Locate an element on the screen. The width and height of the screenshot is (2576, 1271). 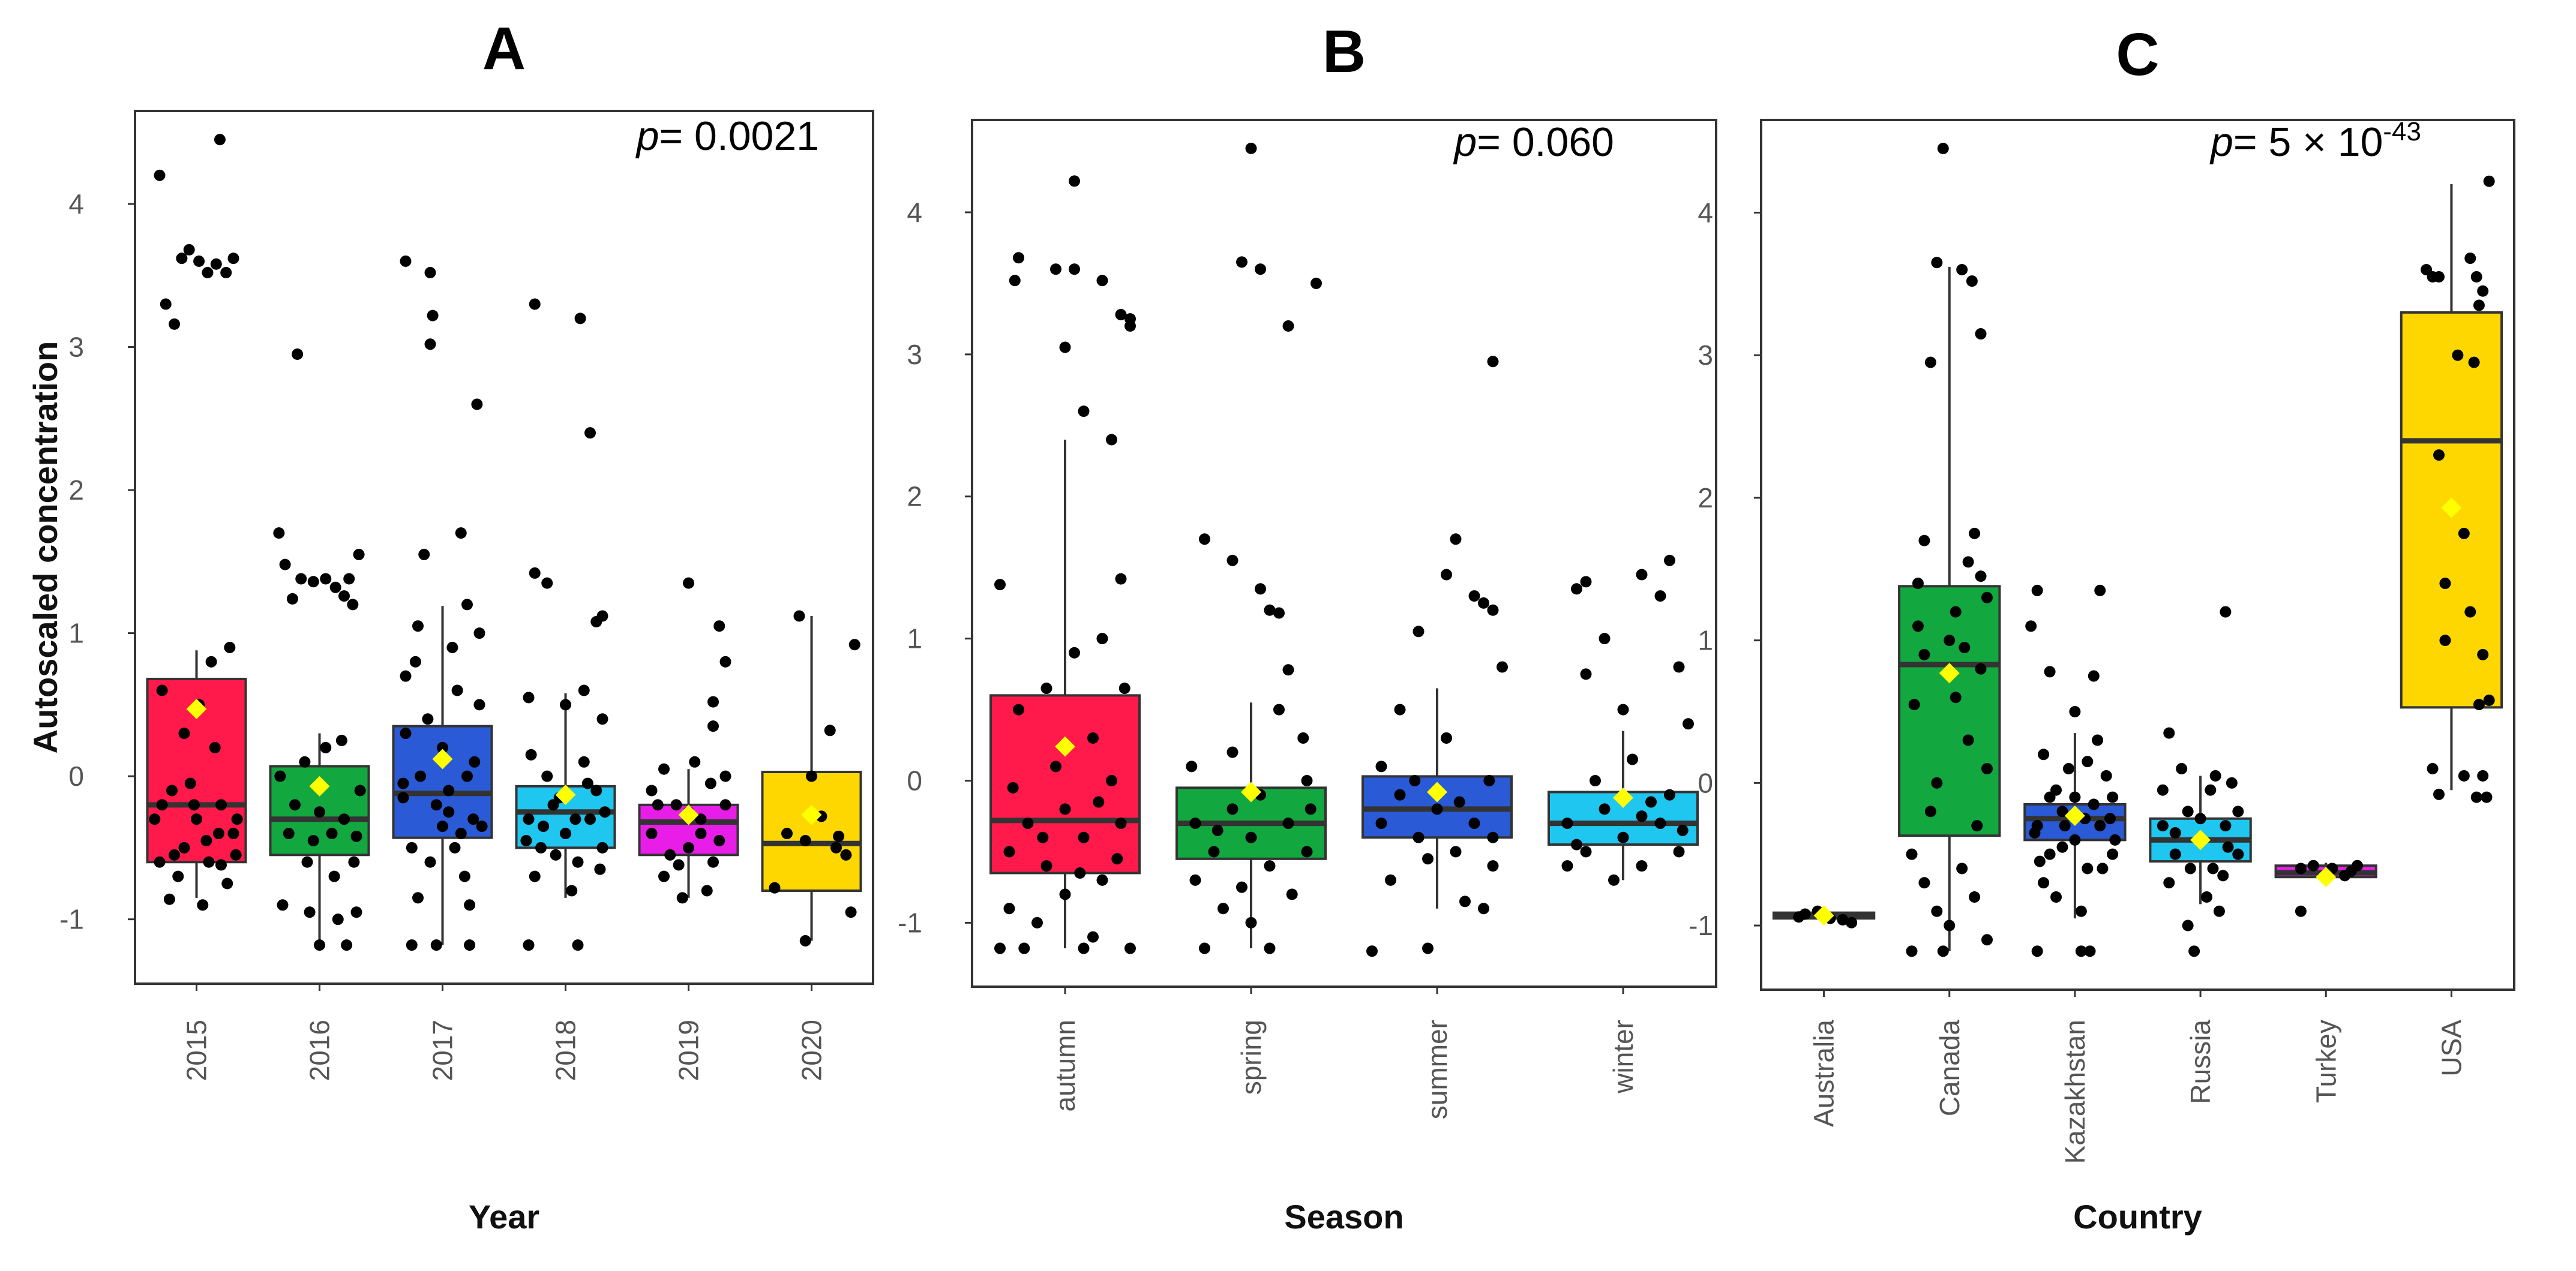
points-russia is located at coordinates (2200, 781).